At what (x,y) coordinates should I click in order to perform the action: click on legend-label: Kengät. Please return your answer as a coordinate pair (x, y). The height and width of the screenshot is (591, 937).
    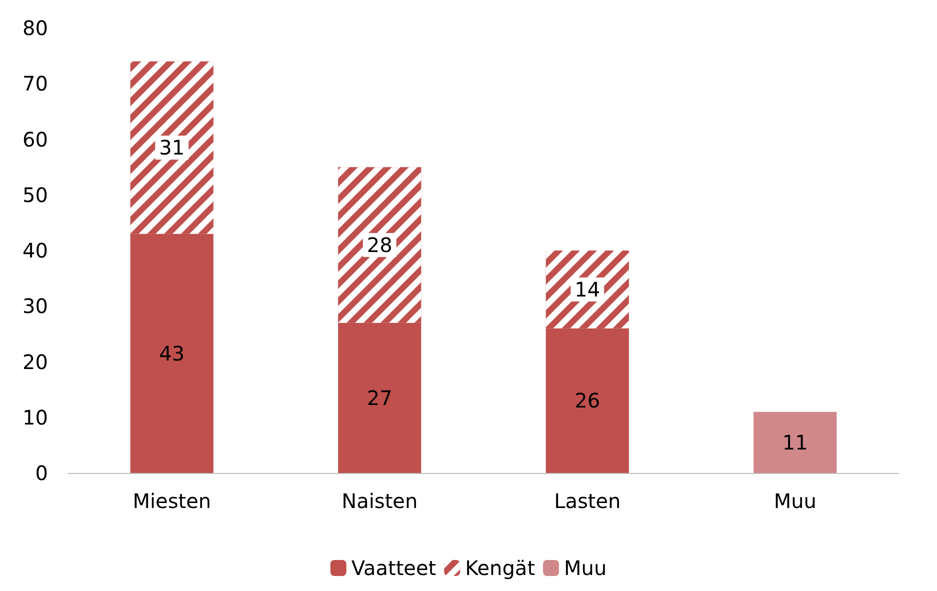
    Looking at the image, I should click on (500, 568).